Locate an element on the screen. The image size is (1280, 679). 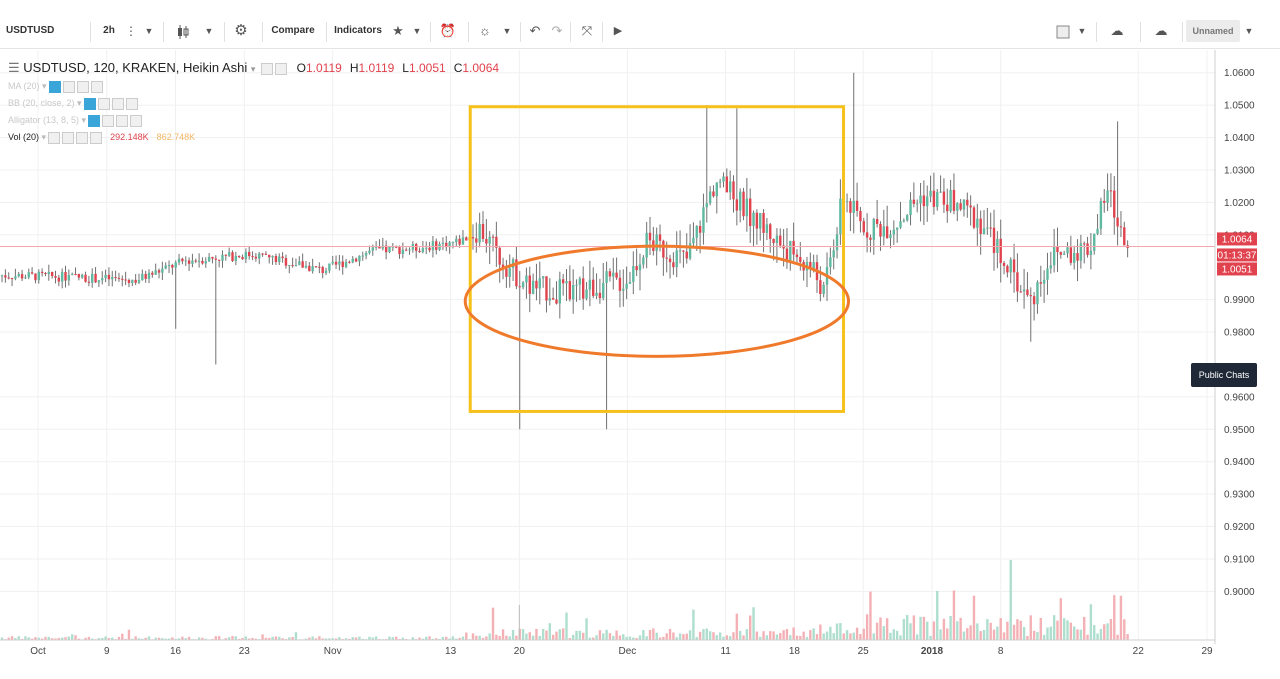
undo-icon: ↶ is located at coordinates (535, 30).